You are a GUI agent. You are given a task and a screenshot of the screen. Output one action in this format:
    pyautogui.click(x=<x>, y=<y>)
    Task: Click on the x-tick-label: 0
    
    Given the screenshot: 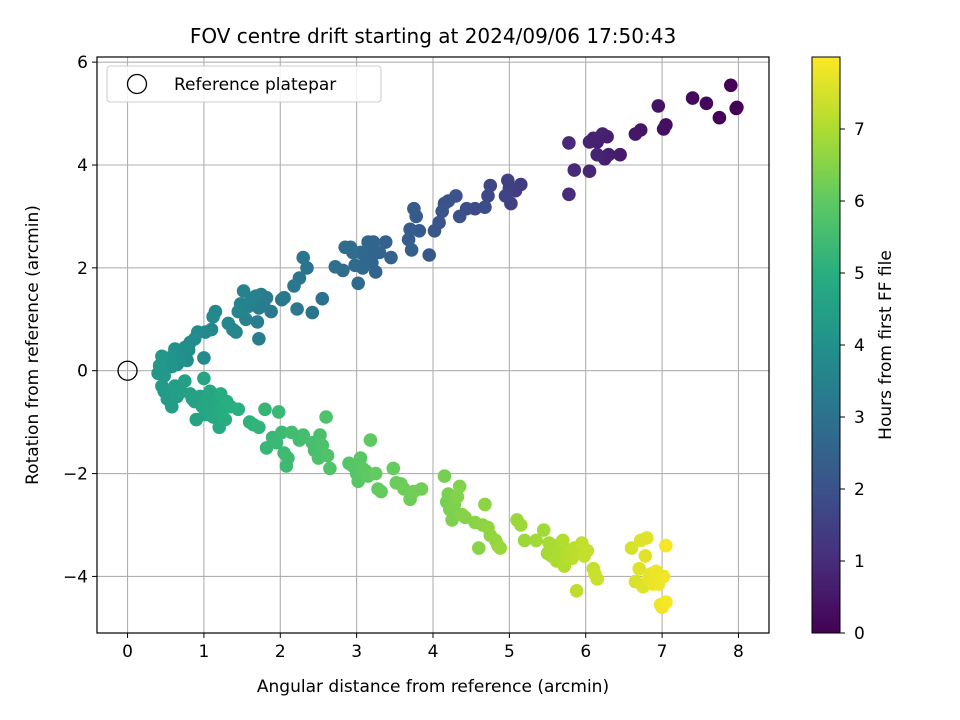 What is the action you would take?
    pyautogui.click(x=127, y=652)
    